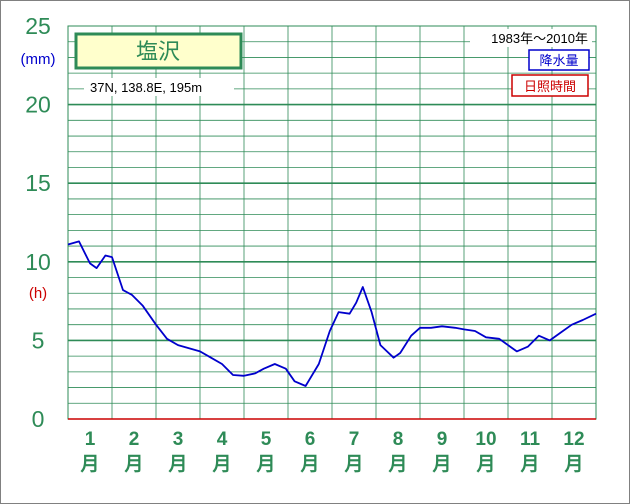 The width and height of the screenshot is (630, 504). What do you see at coordinates (398, 439) in the screenshot?
I see `x-tick-label: 8` at bounding box center [398, 439].